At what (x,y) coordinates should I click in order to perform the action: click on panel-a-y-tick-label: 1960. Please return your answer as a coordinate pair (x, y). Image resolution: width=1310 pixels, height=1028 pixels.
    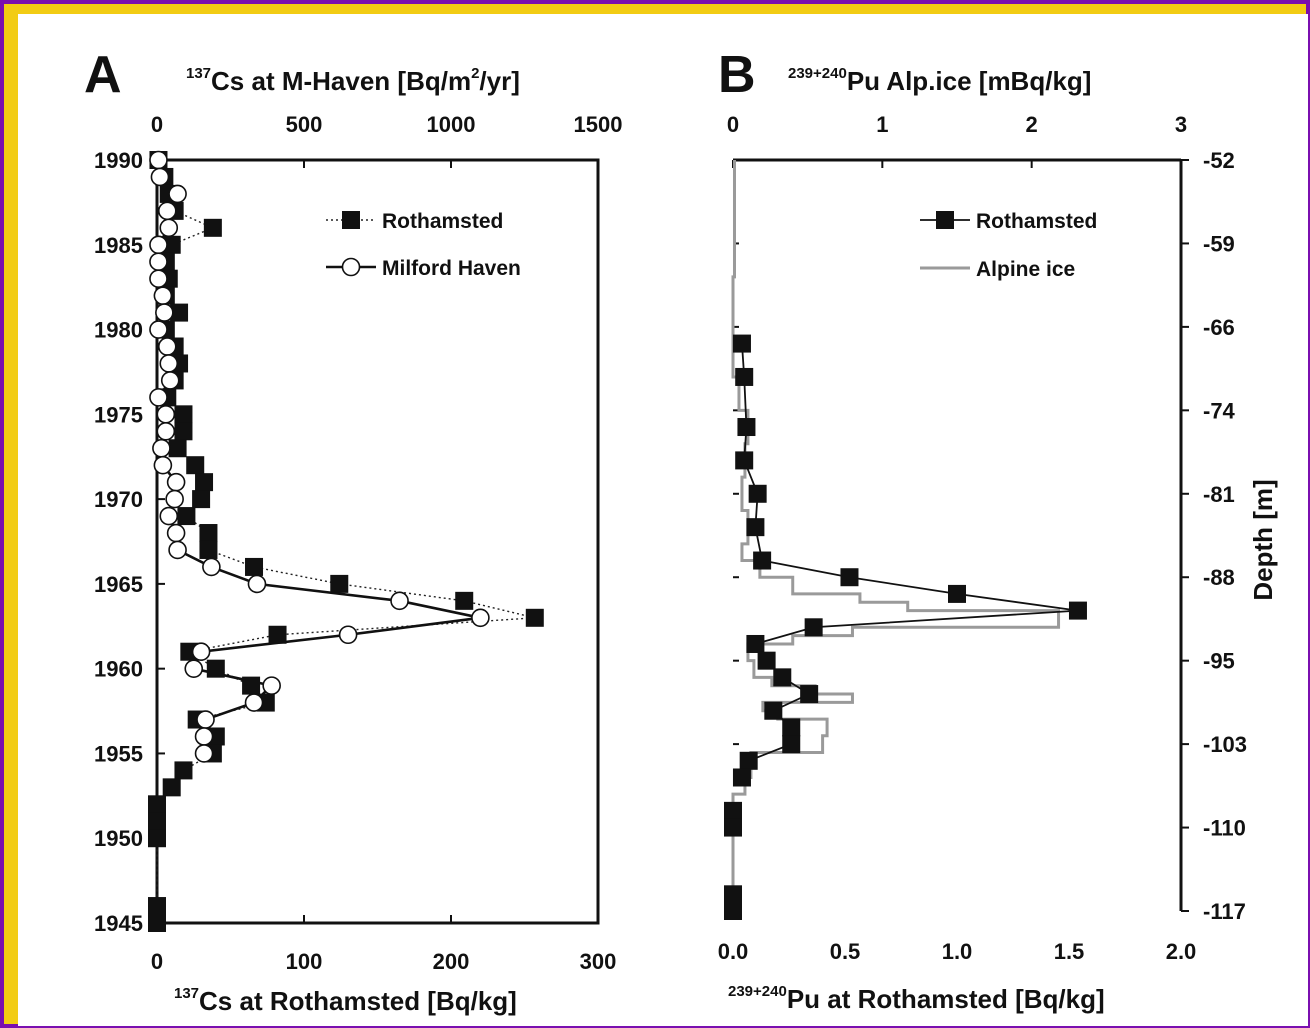
    Looking at the image, I should click on (118, 669).